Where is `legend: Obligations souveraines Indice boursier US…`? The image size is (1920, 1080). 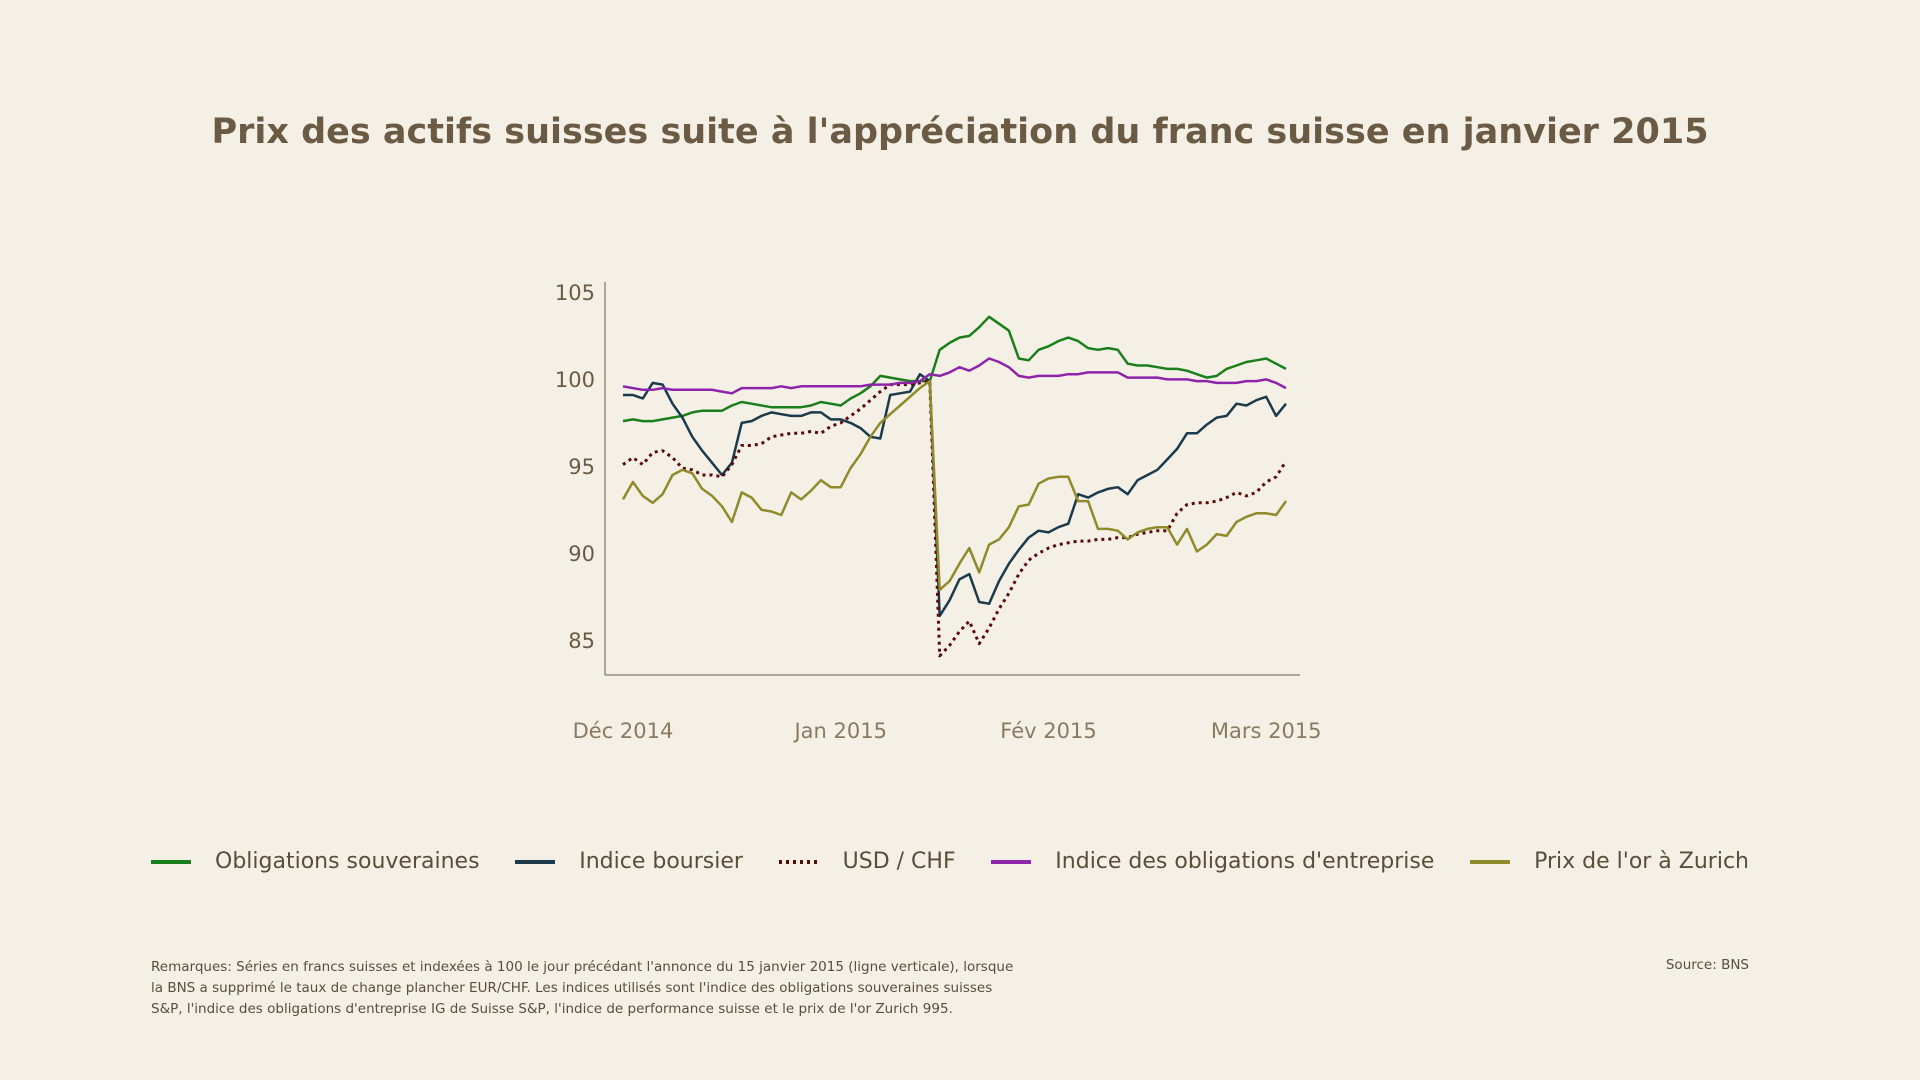
legend: Obligations souveraines Indice boursier US… is located at coordinates (950, 861).